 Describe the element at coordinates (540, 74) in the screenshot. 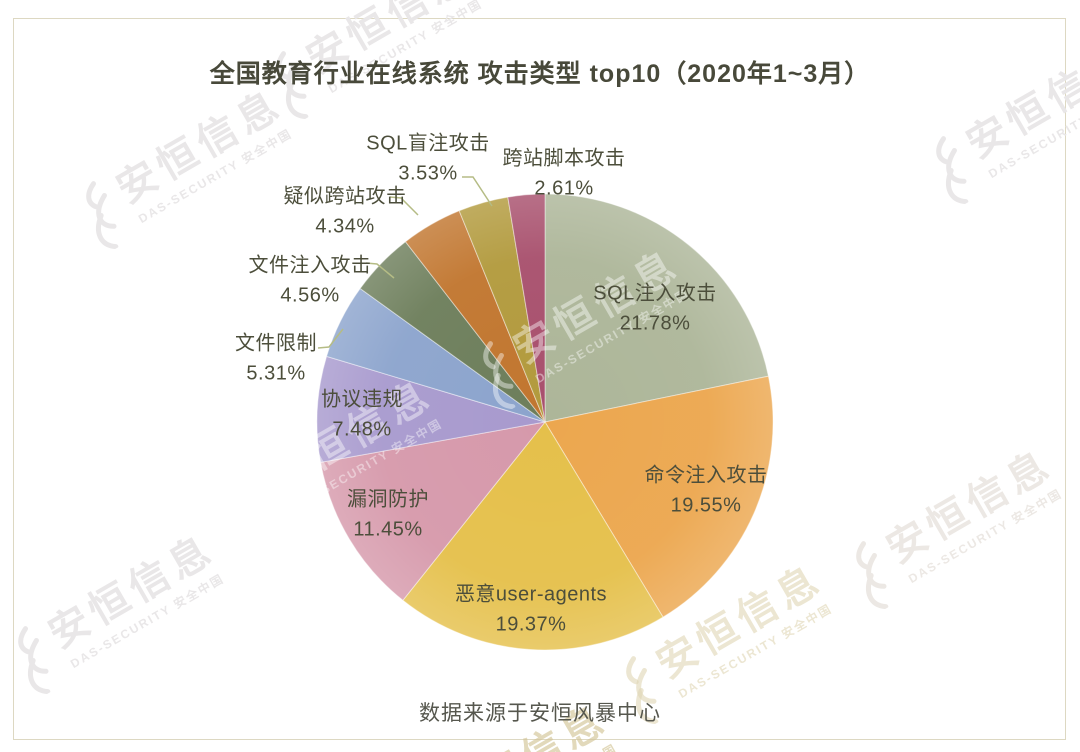

I see `chart-title: 全国教育行业在线系统 攻击类型 top10（2020年1~3月）` at that location.